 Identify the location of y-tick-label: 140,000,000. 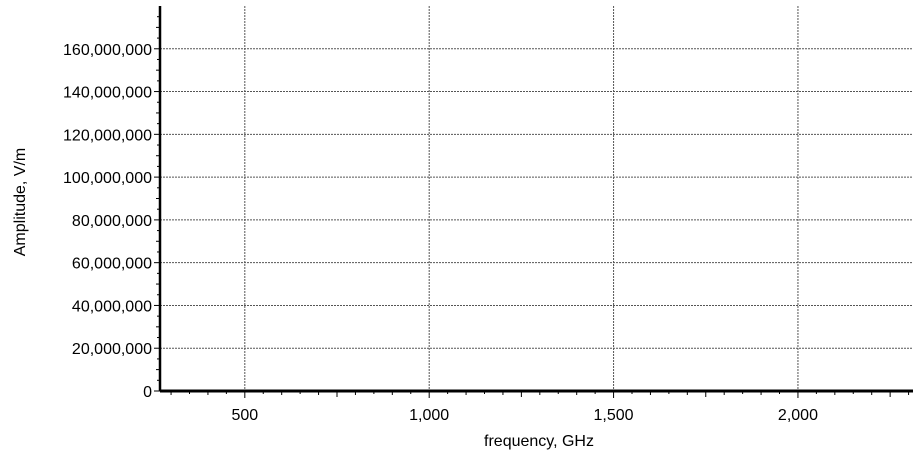
(107, 93).